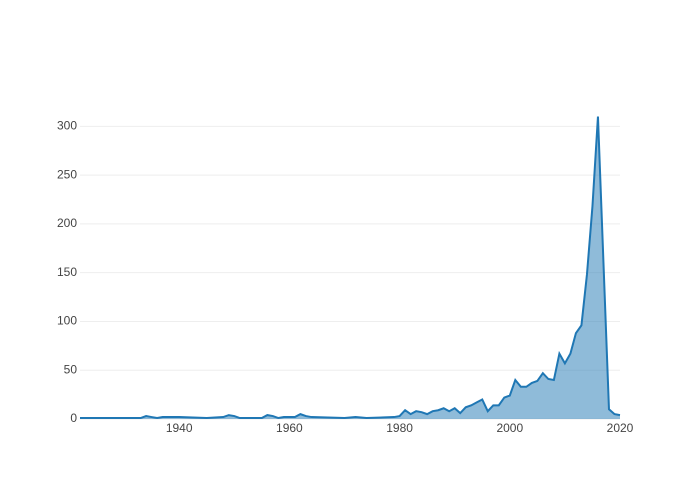 The height and width of the screenshot is (500, 700). What do you see at coordinates (399, 428) in the screenshot?
I see `x-tick-label: 1980` at bounding box center [399, 428].